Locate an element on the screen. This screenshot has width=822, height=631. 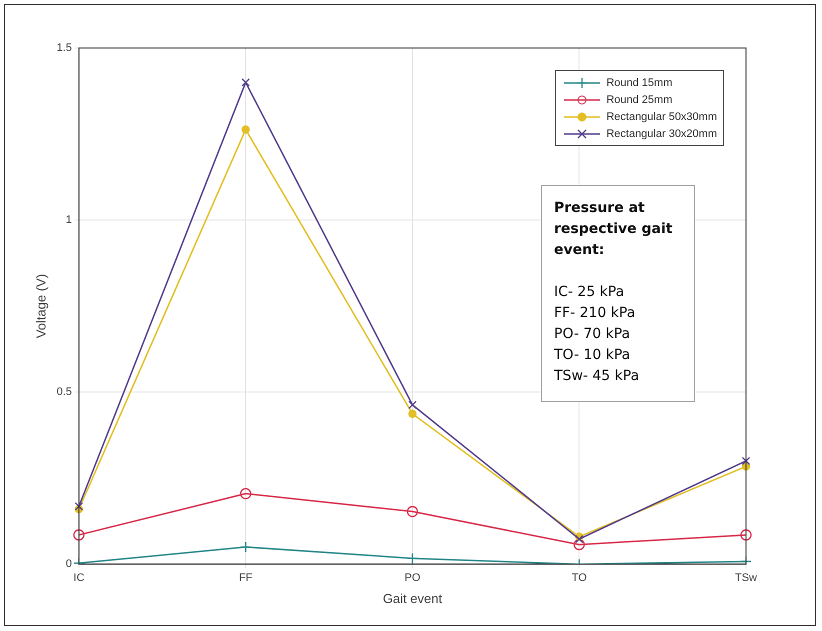
y-tick-label: 0.5 is located at coordinates (64, 392).